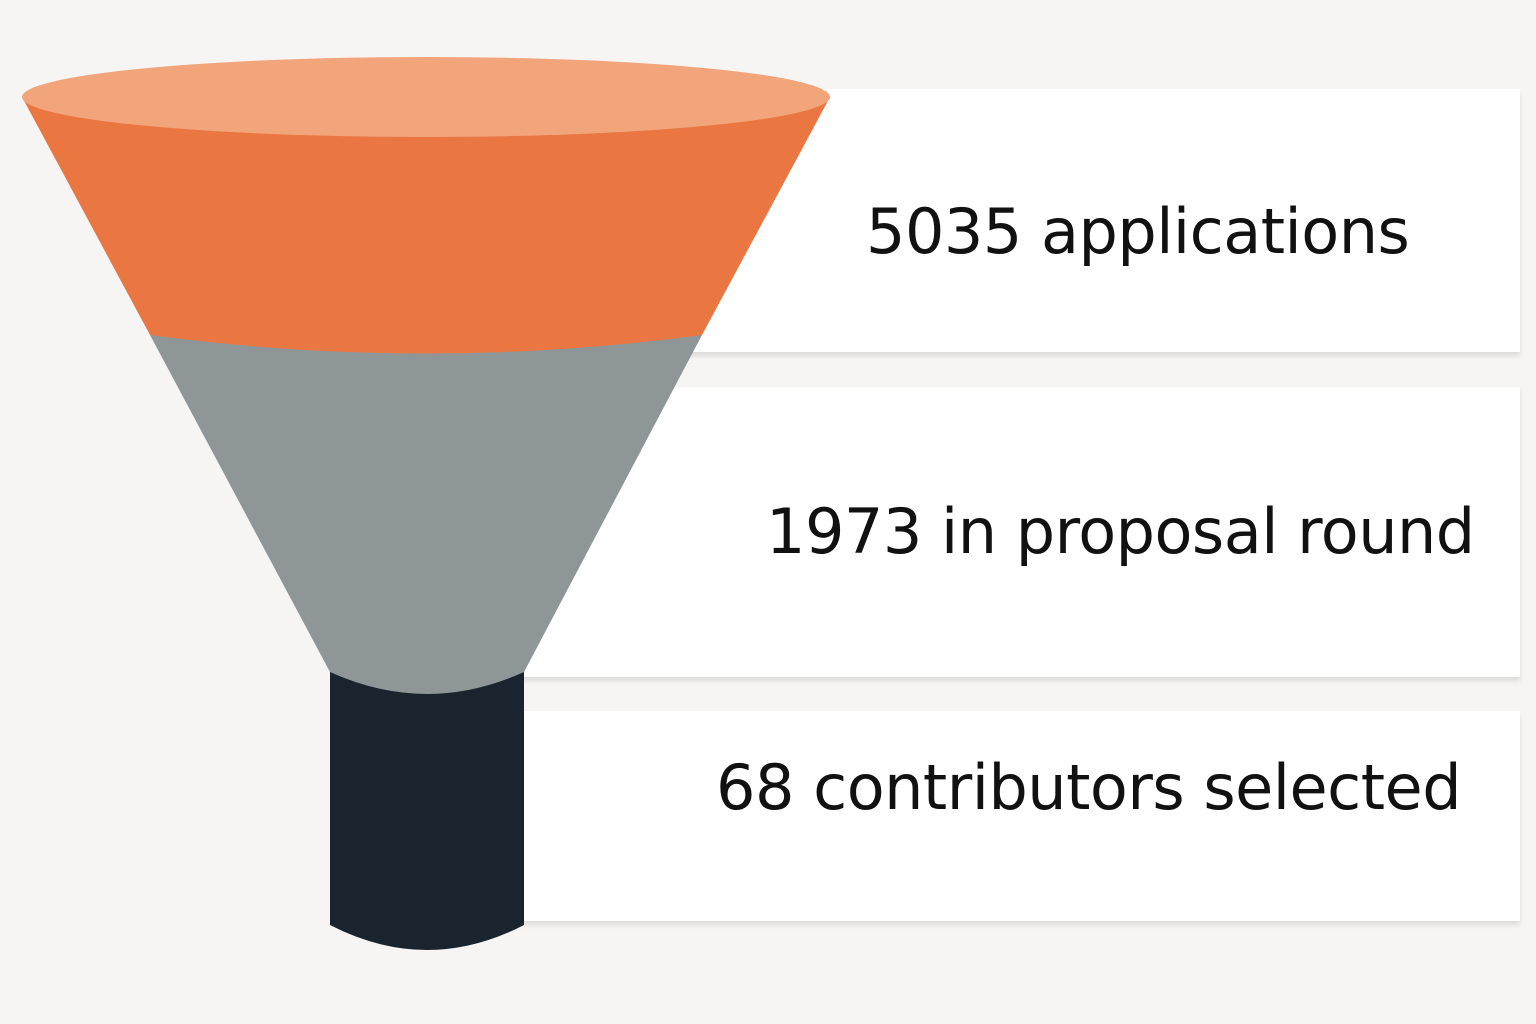 The width and height of the screenshot is (1536, 1024). What do you see at coordinates (426, 97) in the screenshot?
I see `funnel-top-rim` at bounding box center [426, 97].